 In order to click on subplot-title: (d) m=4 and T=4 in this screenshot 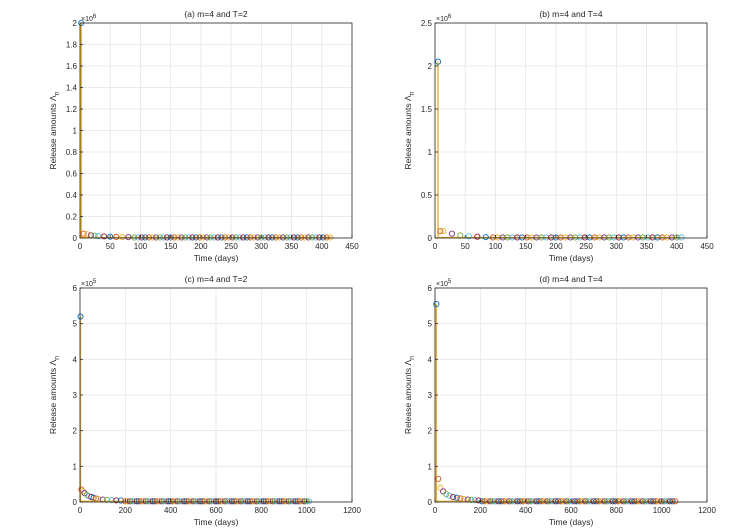, I will do `click(570, 279)`.